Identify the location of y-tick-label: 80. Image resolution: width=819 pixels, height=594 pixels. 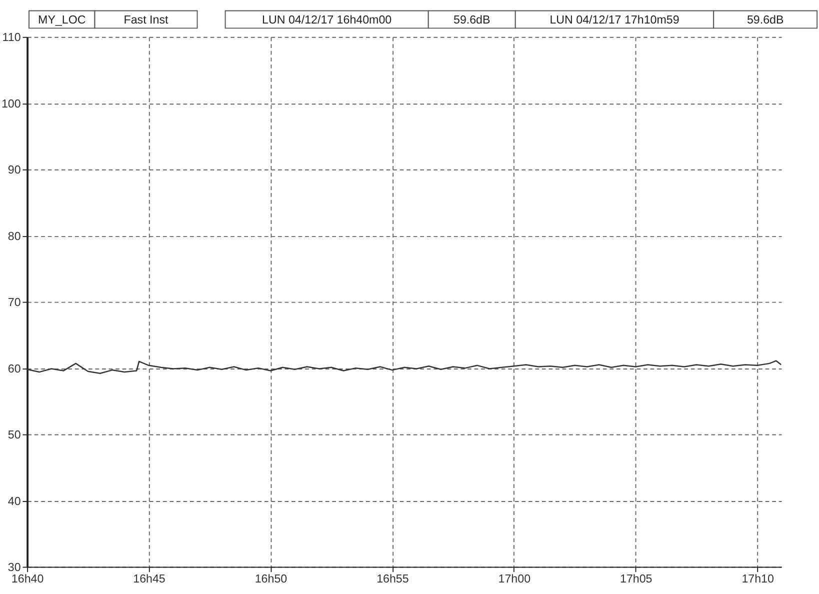
(14, 236).